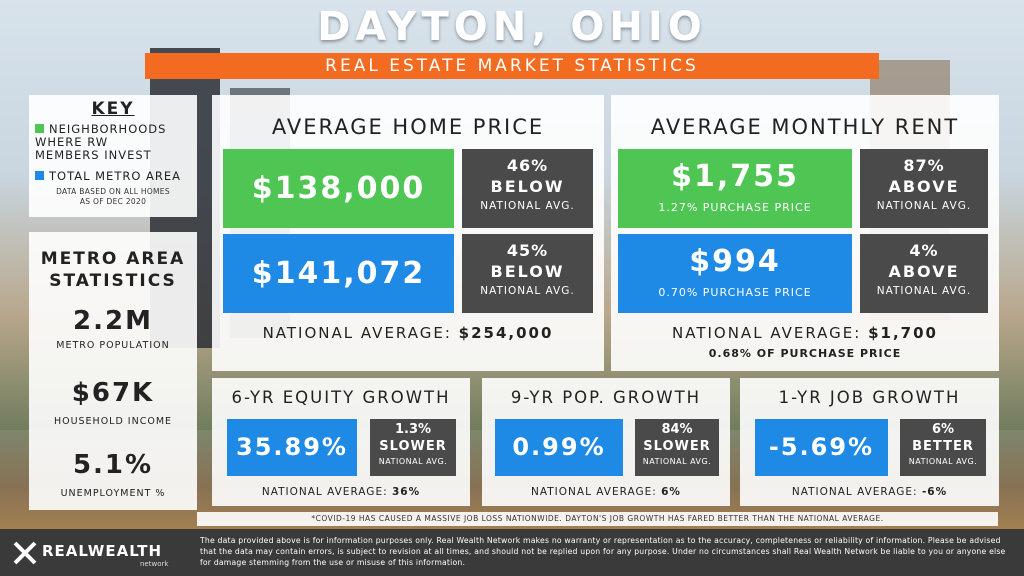  What do you see at coordinates (115, 176) in the screenshot?
I see `key-blue-label: TOTAL METRO AREA` at bounding box center [115, 176].